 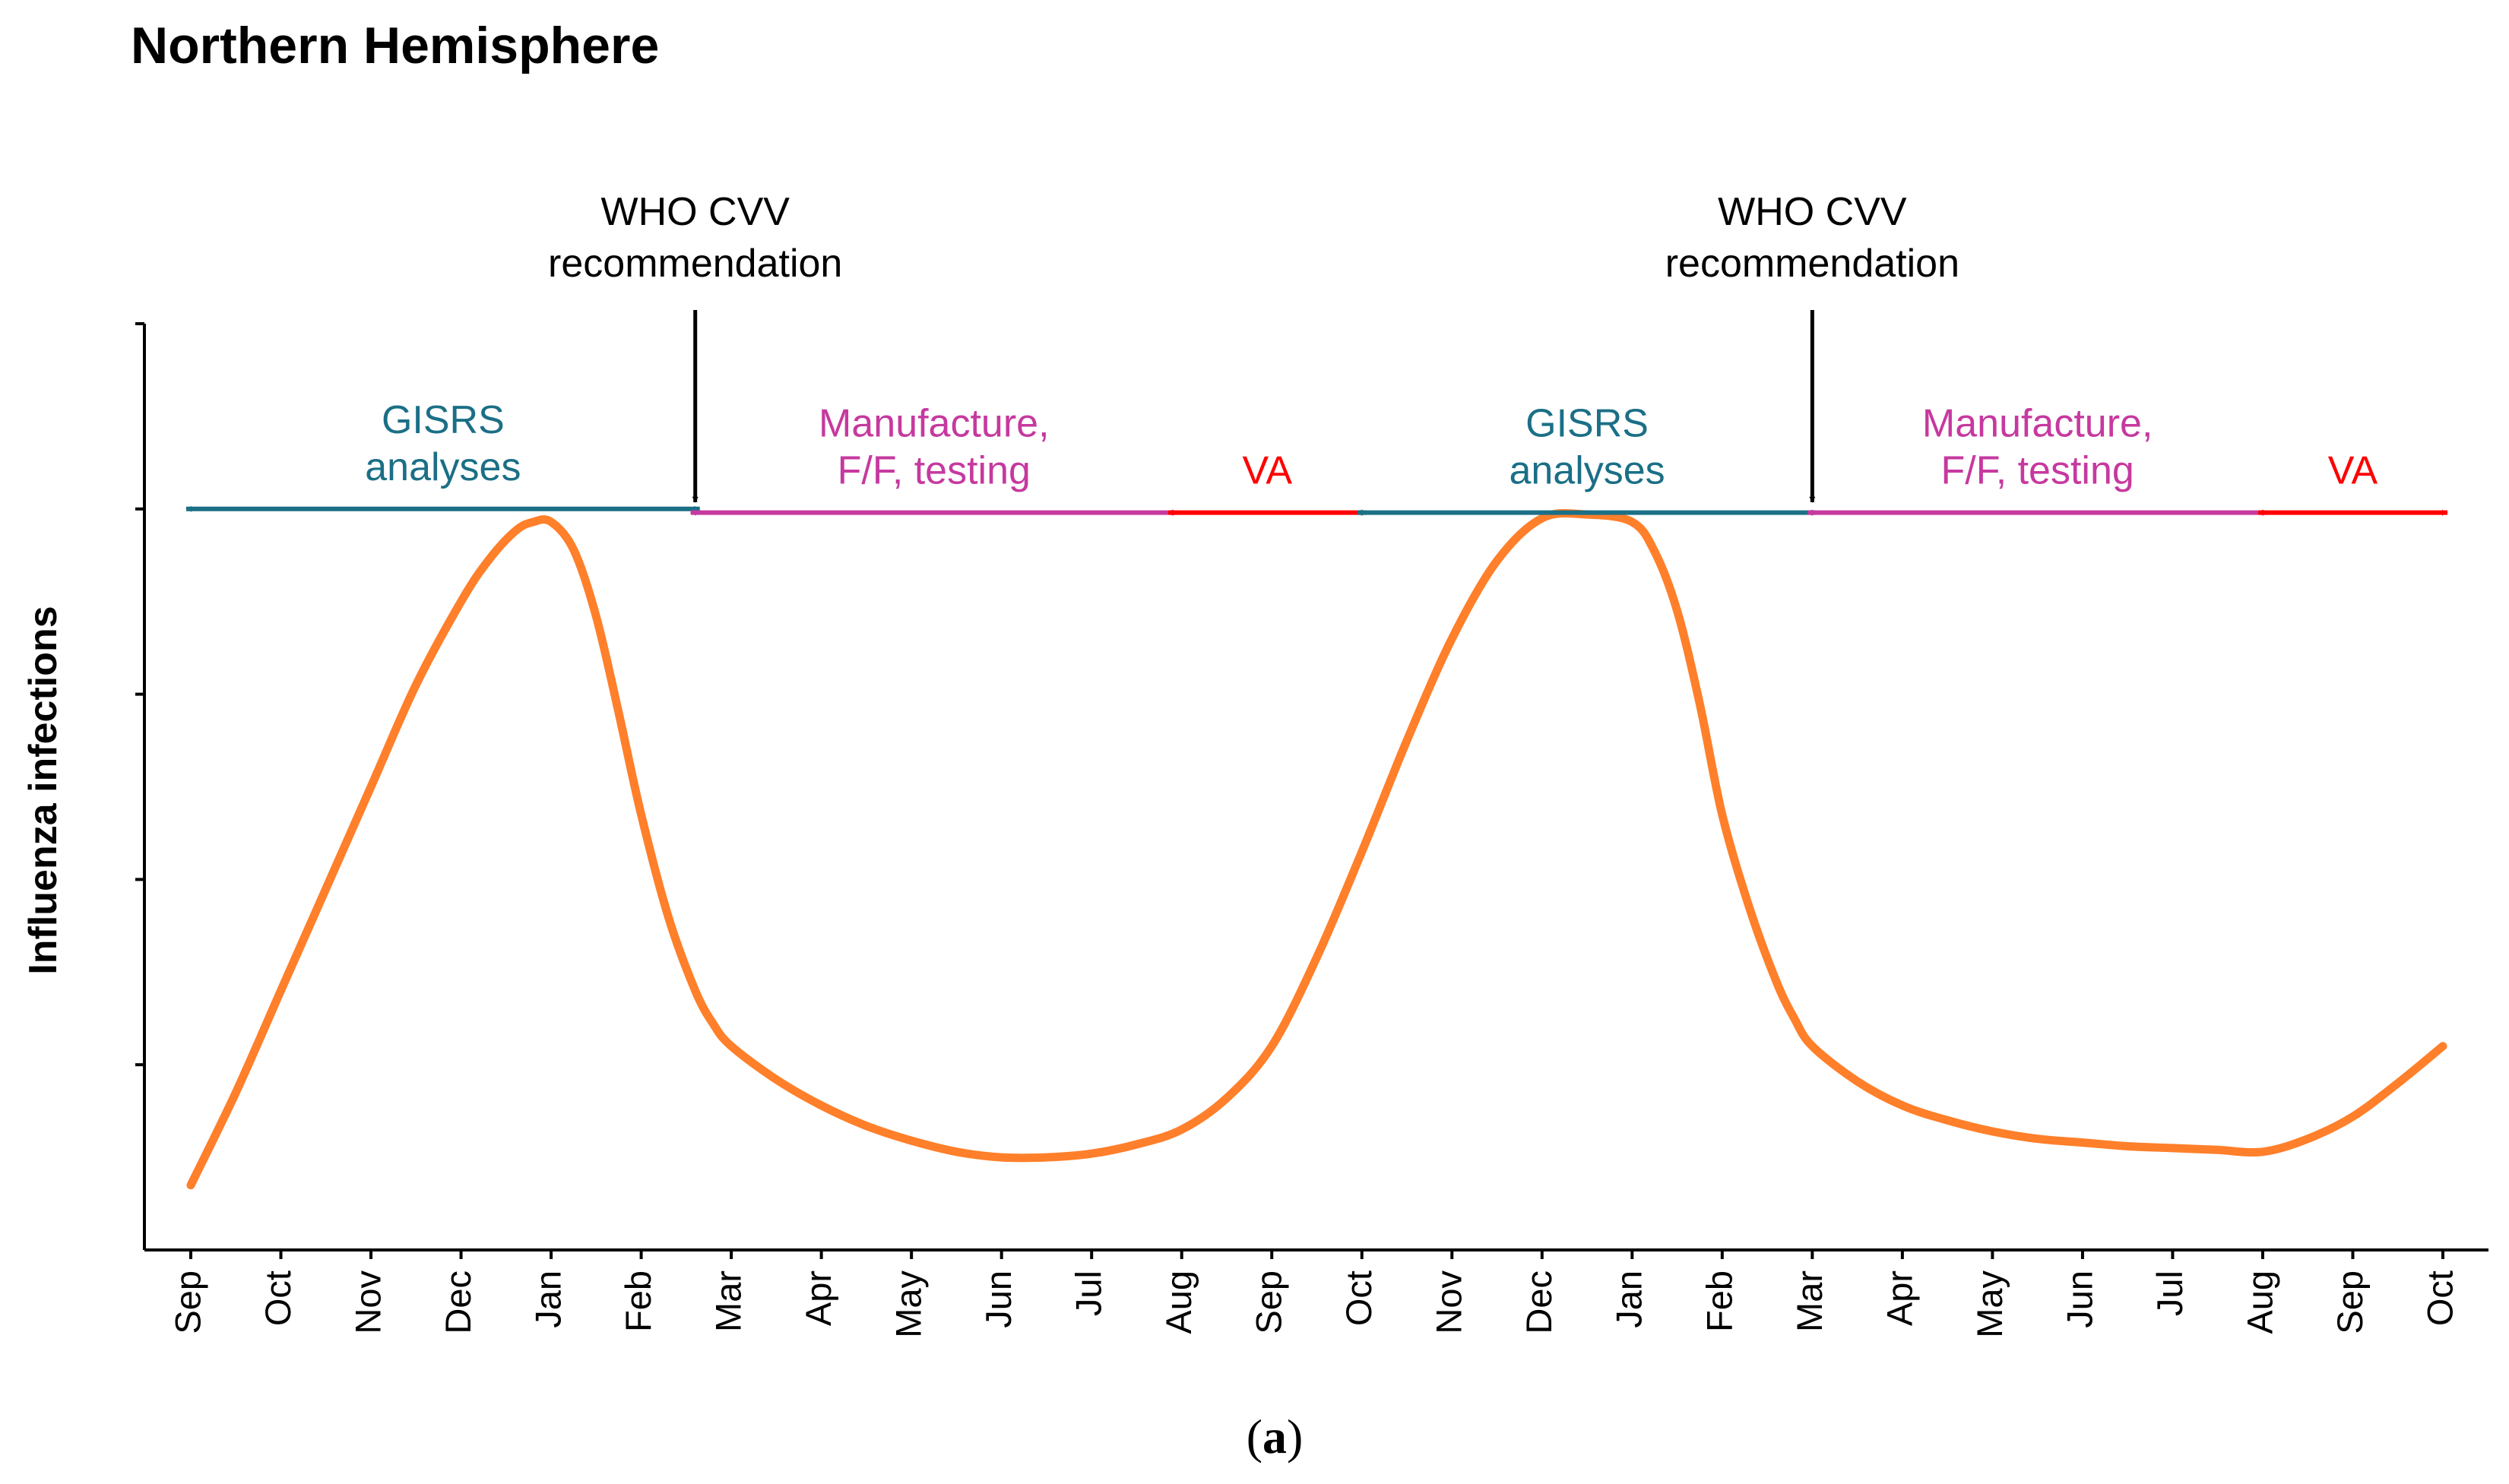 What do you see at coordinates (2439, 1298) in the screenshot?
I see `x-tick-label-25: Oct` at bounding box center [2439, 1298].